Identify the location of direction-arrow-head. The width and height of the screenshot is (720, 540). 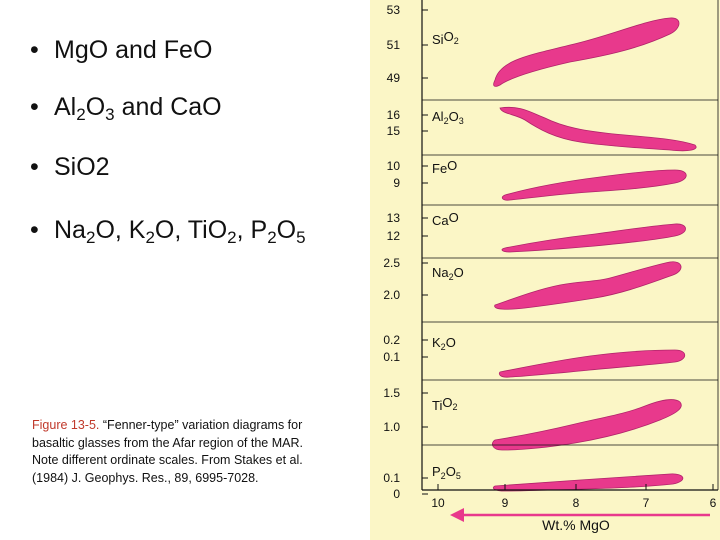
(457, 515).